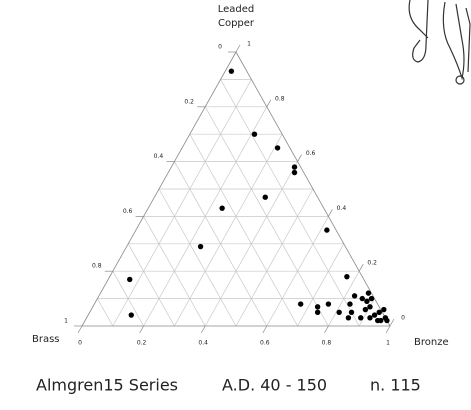  Describe the element at coordinates (274, 385) in the screenshot. I see `caption: A.D. 40 - 150` at that location.